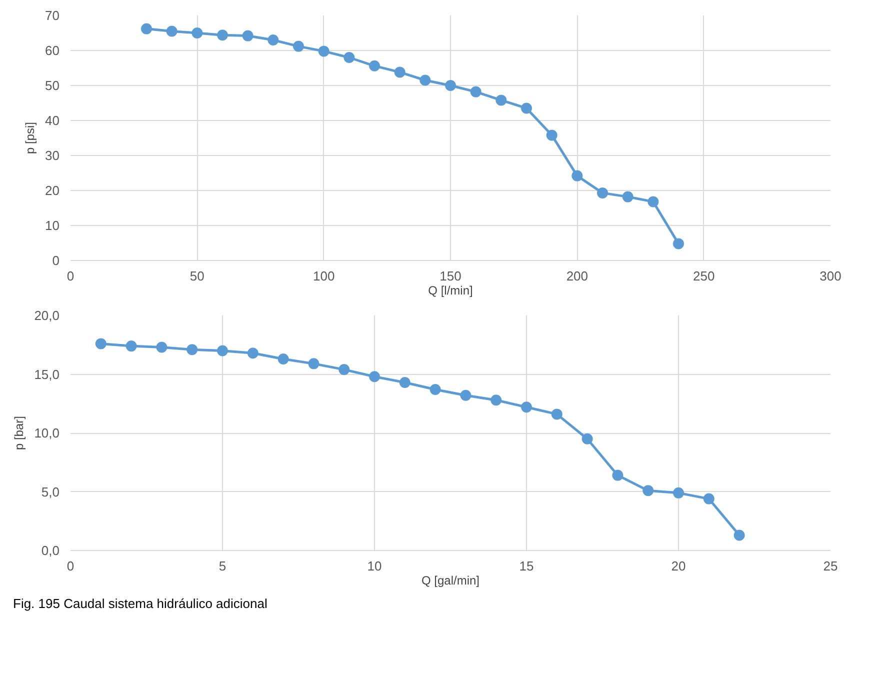  I want to click on y-tick-label: 0, so click(56, 260).